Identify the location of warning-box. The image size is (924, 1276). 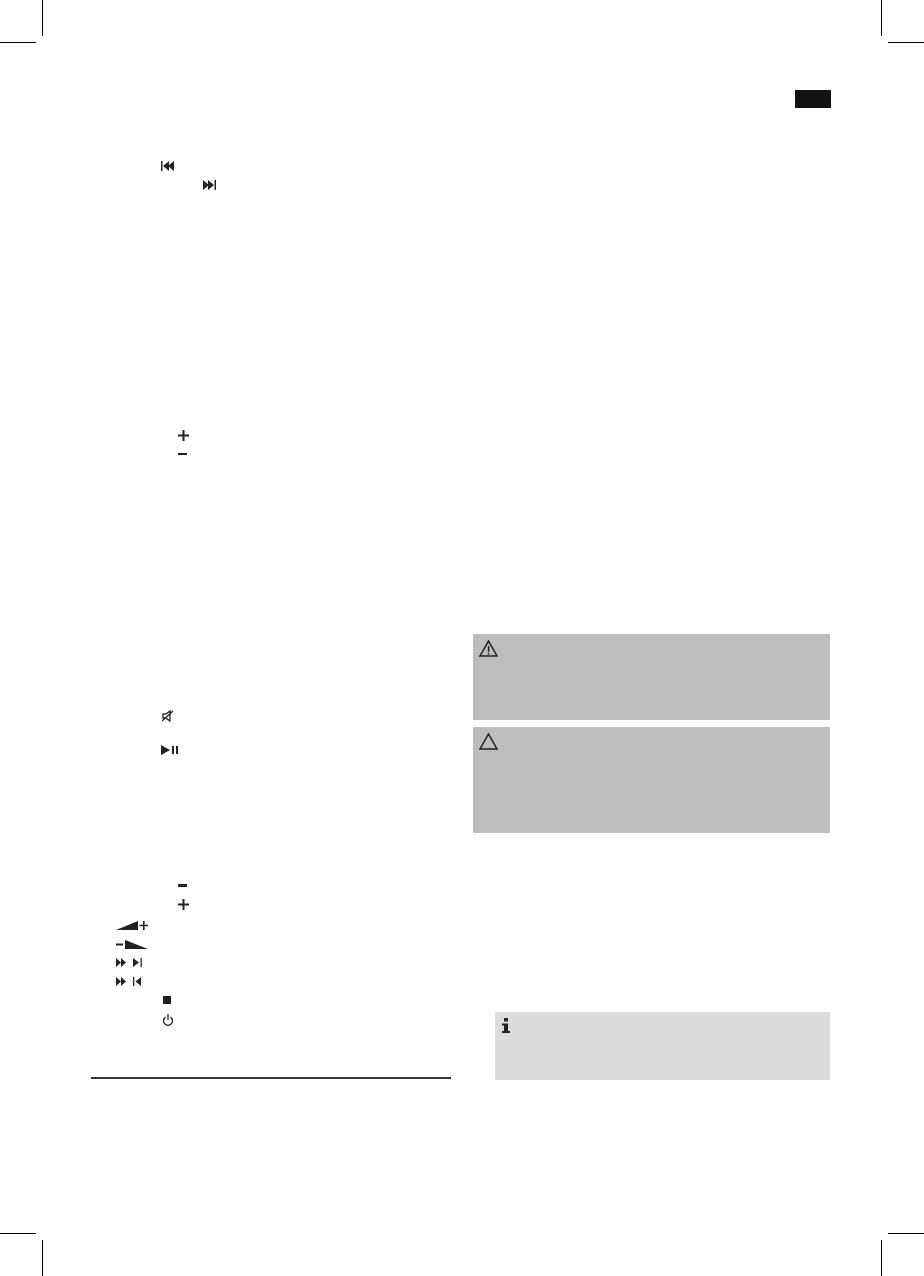
(651, 677).